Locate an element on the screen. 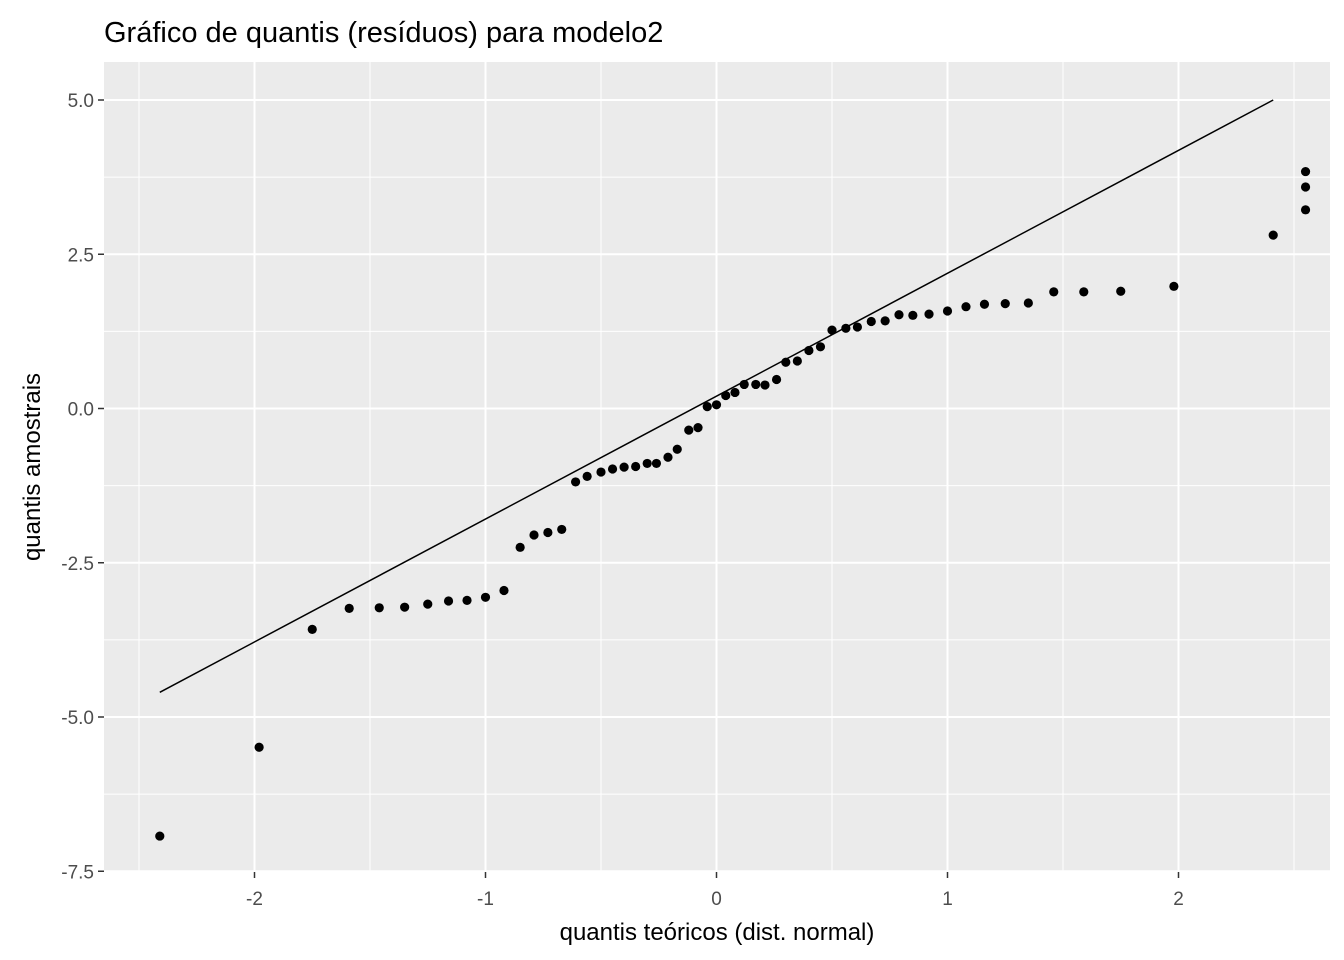 The width and height of the screenshot is (1344, 960). x-tick-label: -2 is located at coordinates (254, 899).